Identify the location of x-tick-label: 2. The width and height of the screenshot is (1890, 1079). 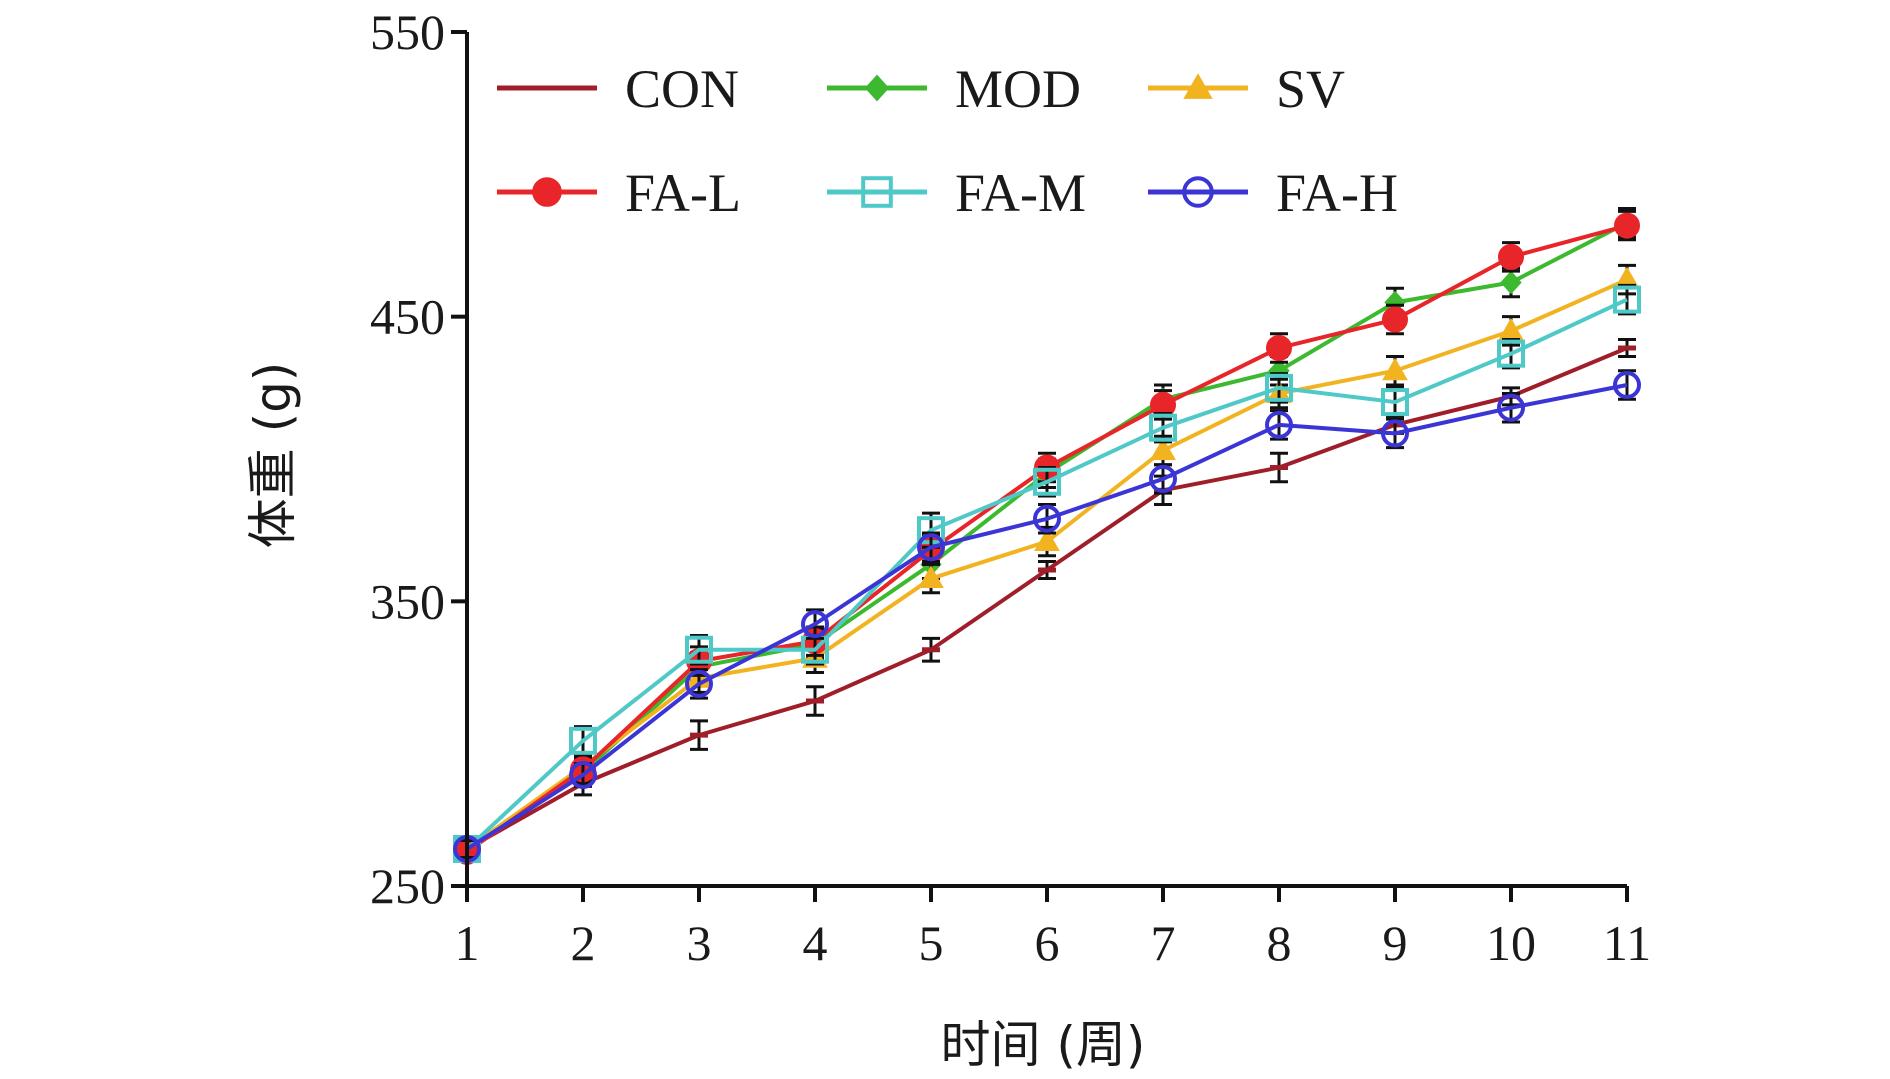
(583, 943).